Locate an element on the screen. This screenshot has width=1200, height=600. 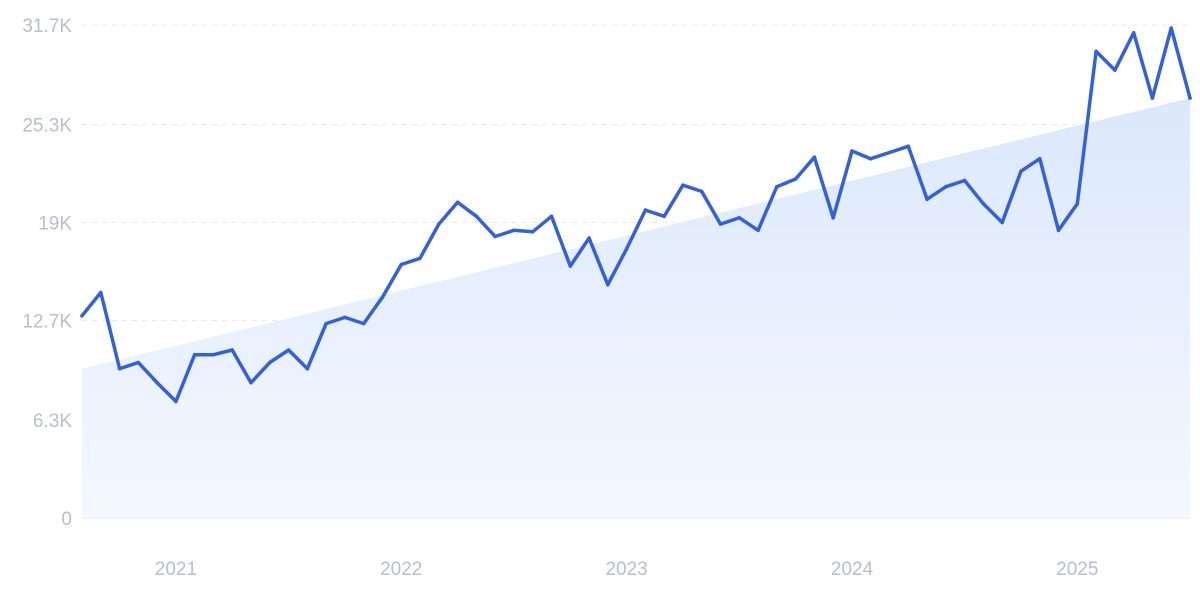
x-tick-label: 2022 is located at coordinates (401, 569).